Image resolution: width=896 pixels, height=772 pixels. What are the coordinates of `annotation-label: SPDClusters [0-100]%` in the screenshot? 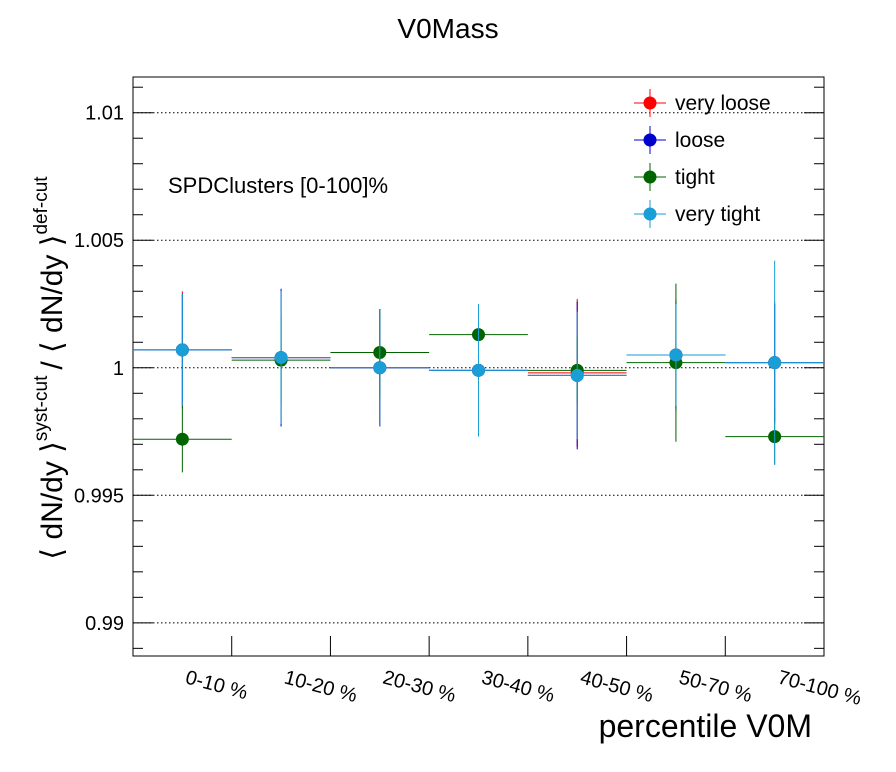 It's located at (278, 185).